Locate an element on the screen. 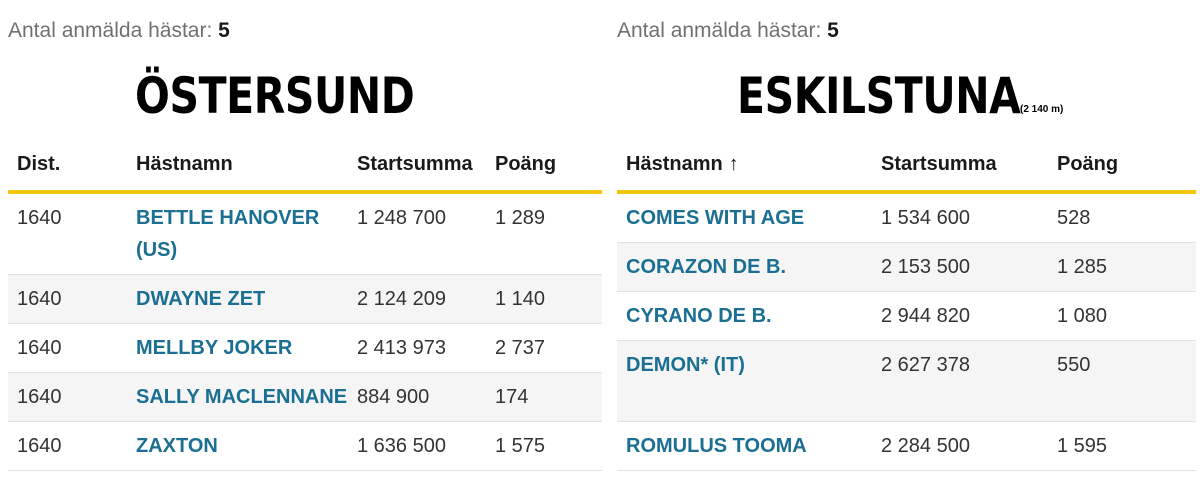  sum-cell: 2 627 378 is located at coordinates (960, 381).